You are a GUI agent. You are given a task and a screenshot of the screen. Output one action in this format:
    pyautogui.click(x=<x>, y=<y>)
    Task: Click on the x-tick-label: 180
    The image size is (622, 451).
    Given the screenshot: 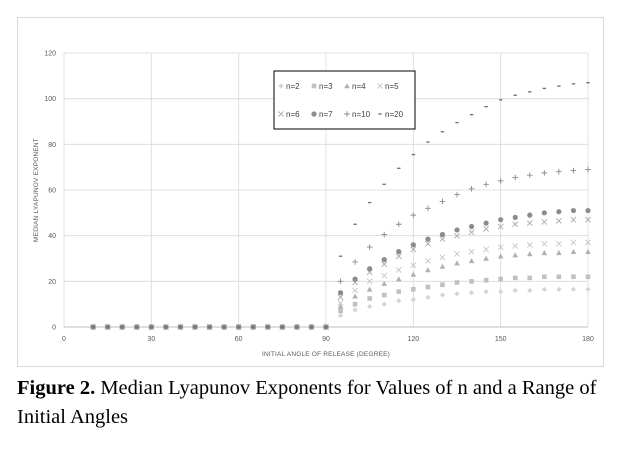 What is the action you would take?
    pyautogui.click(x=588, y=339)
    